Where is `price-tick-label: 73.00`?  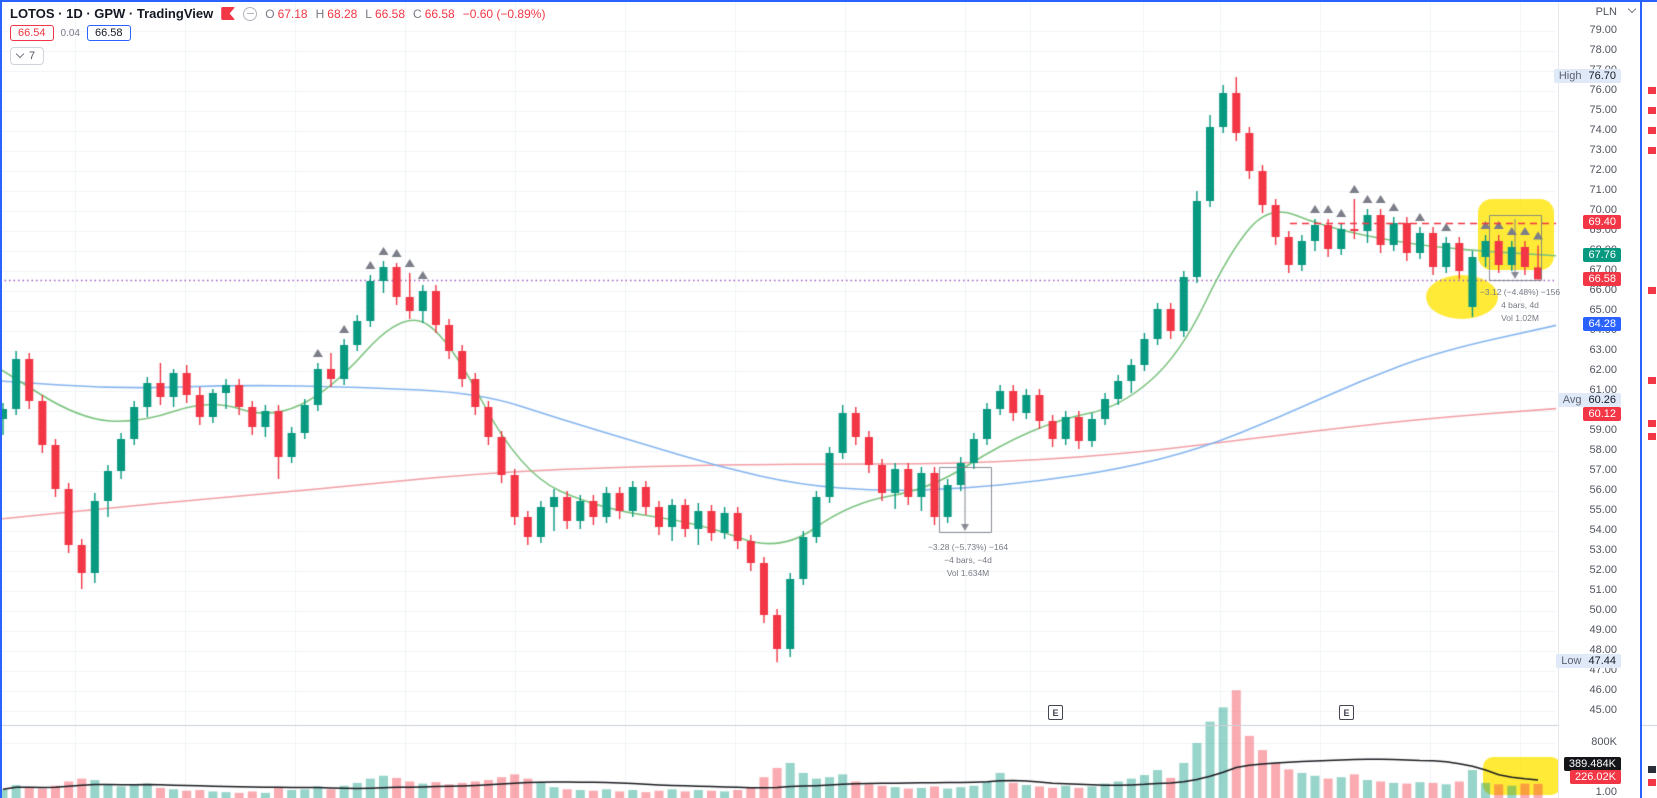 price-tick-label: 73.00 is located at coordinates (1603, 150).